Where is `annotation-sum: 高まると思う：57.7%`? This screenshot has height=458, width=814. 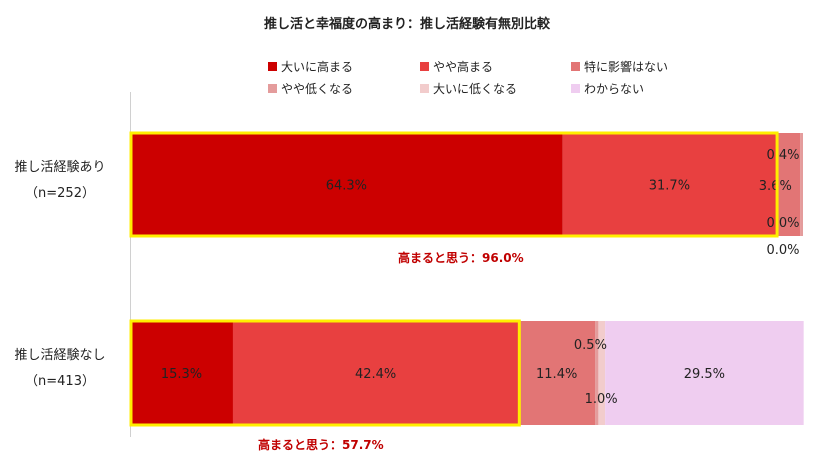 annotation-sum: 高まると思う：57.7% is located at coordinates (321, 445).